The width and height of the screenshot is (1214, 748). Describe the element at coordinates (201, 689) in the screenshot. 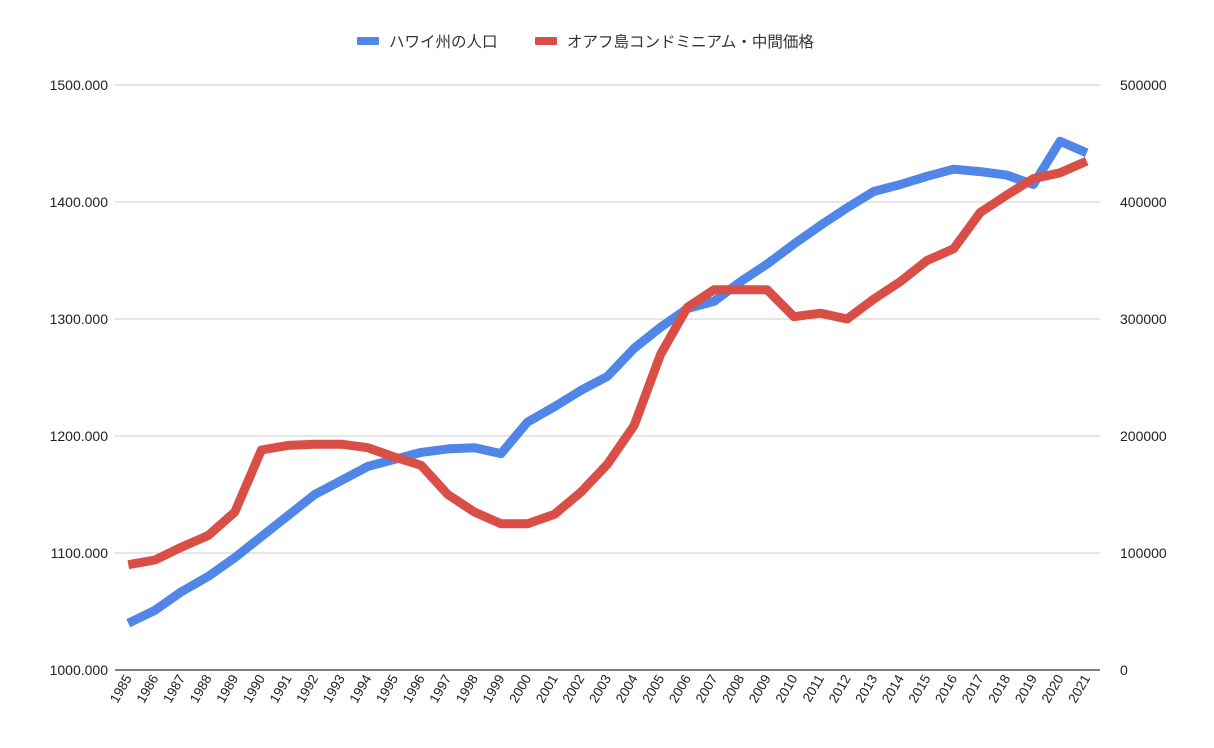

I see `x-tick-label: 1988` at that location.